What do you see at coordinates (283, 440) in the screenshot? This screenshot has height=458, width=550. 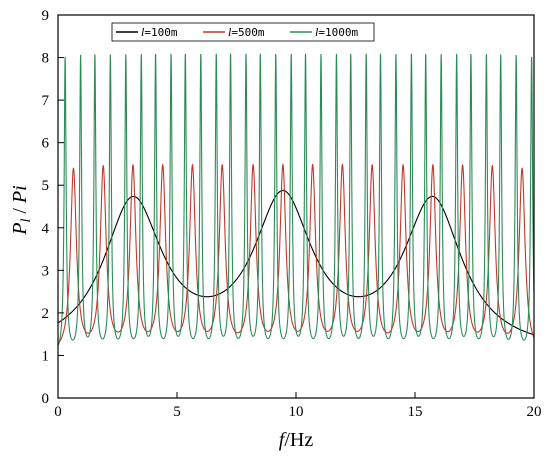 I see `x-axis-title-var: f` at bounding box center [283, 440].